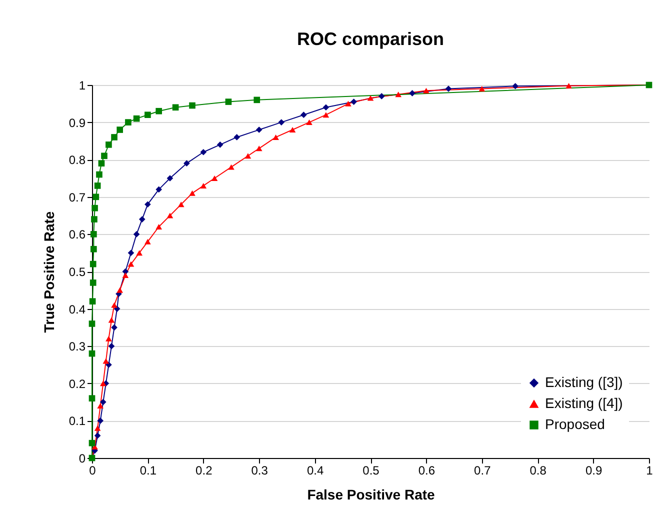 The height and width of the screenshot is (529, 657). Describe the element at coordinates (259, 471) in the screenshot. I see `x-tick-label: 0.3` at that location.